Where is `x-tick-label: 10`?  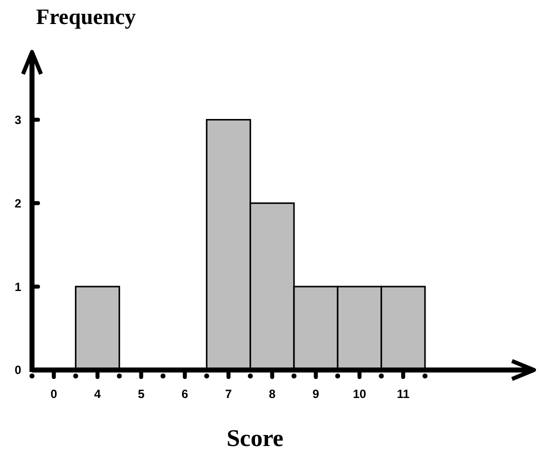 x-tick-label: 10 is located at coordinates (359, 394).